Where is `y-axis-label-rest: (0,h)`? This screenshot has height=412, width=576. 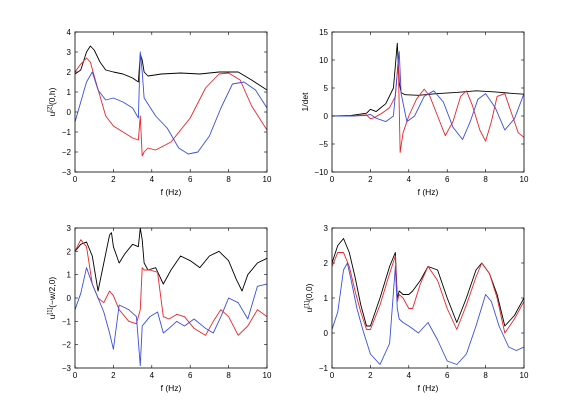
y-axis-label-rest: (0,h) is located at coordinates (52, 96).